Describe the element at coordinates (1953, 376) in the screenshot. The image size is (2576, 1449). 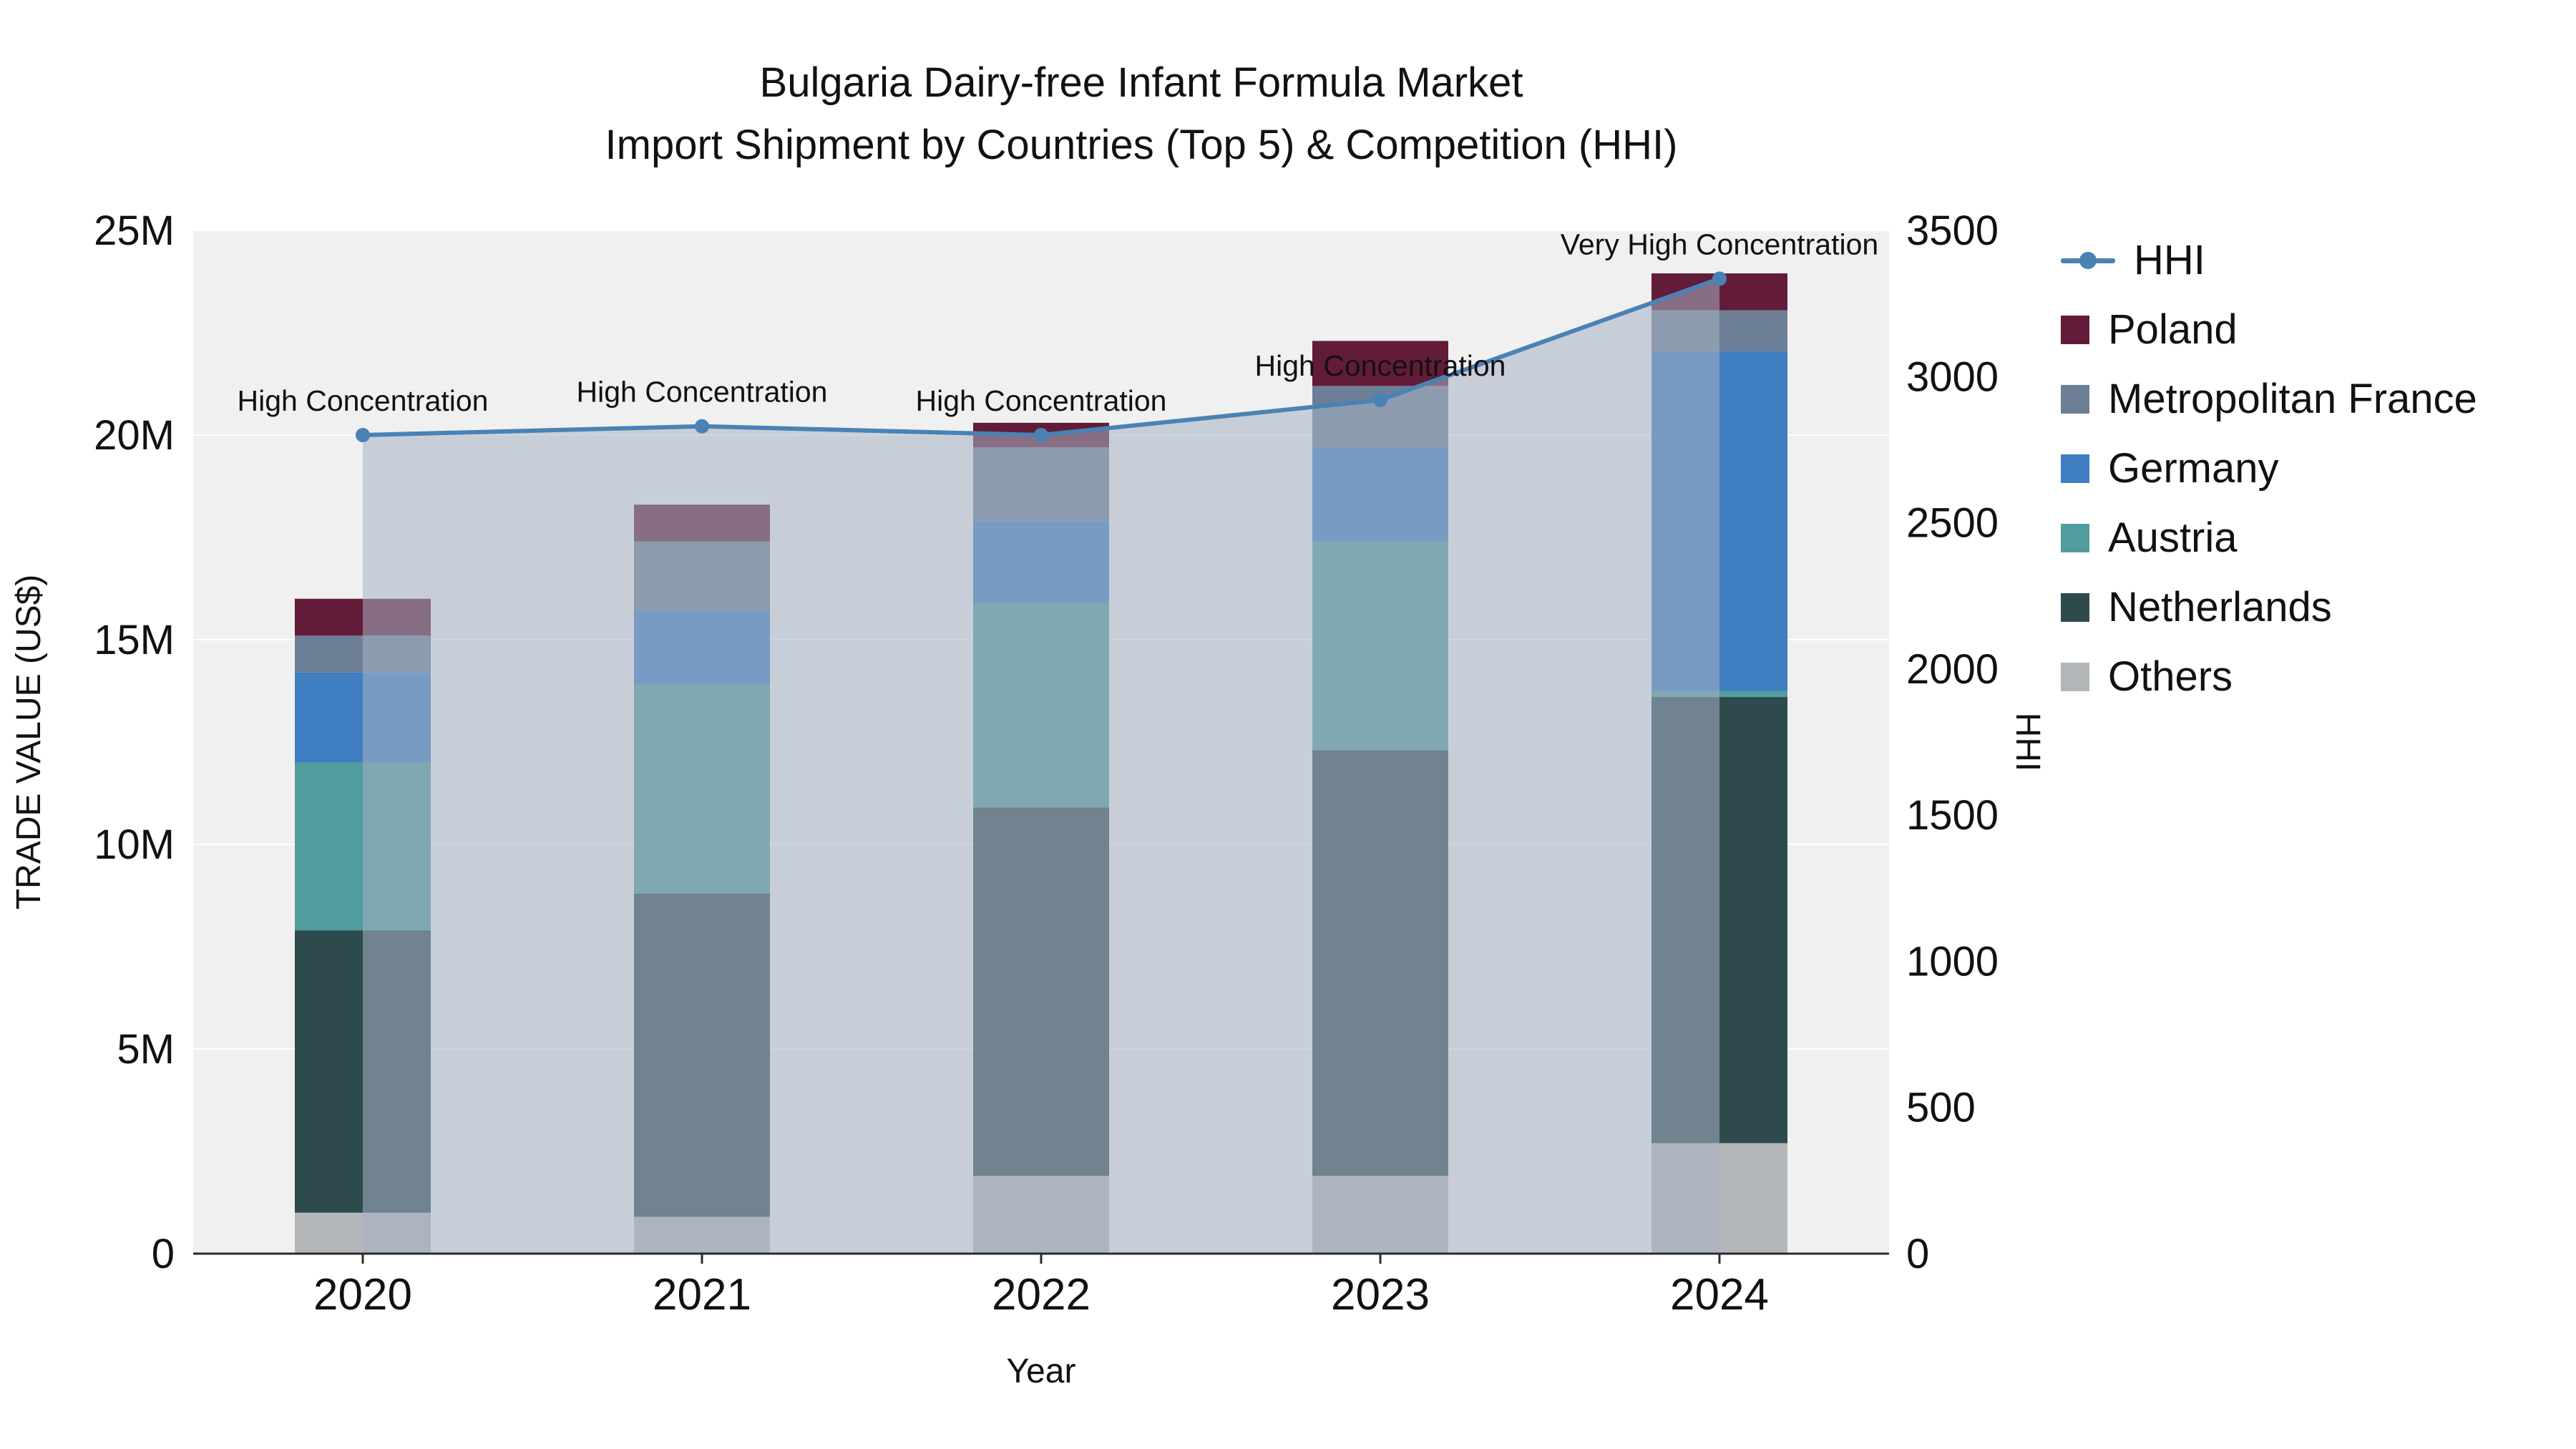
I see `right-tick-label: 3000` at that location.